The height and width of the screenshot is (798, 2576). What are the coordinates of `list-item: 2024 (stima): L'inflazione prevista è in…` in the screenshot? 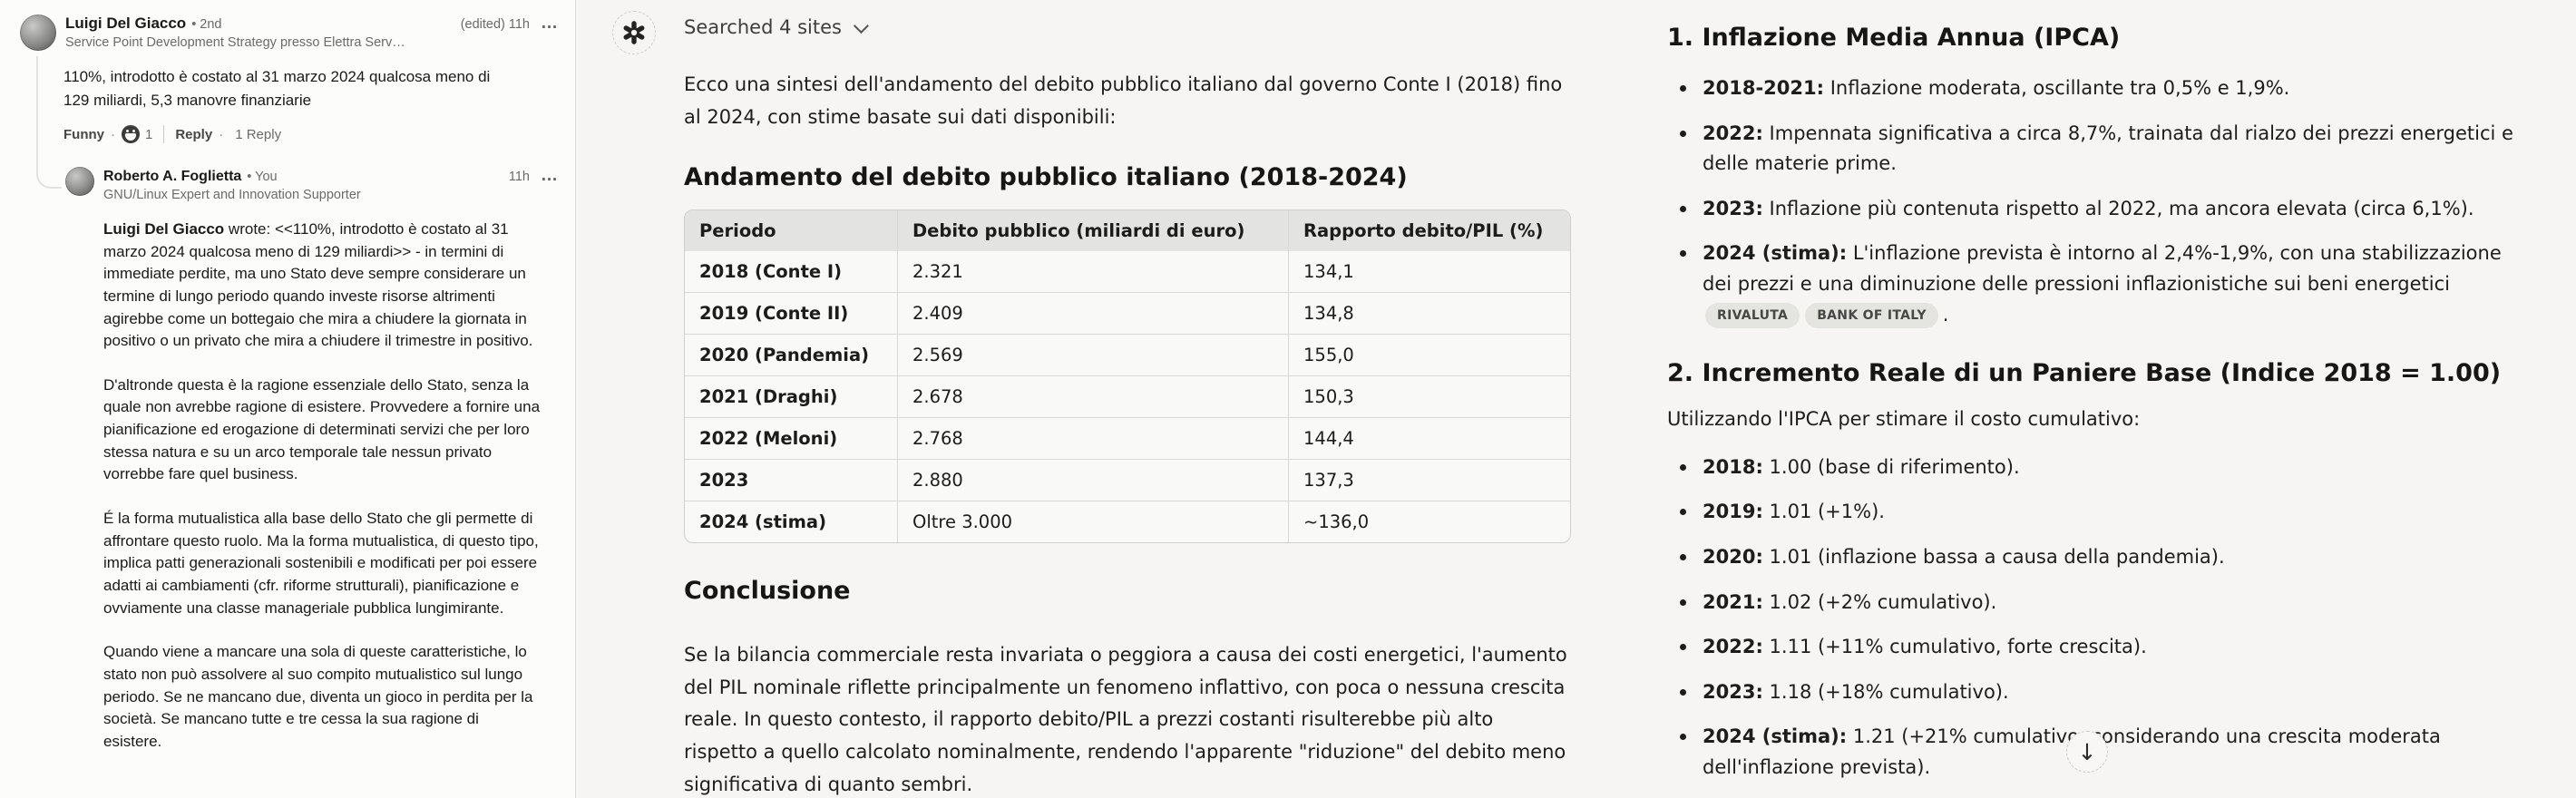 It's located at (2099, 284).